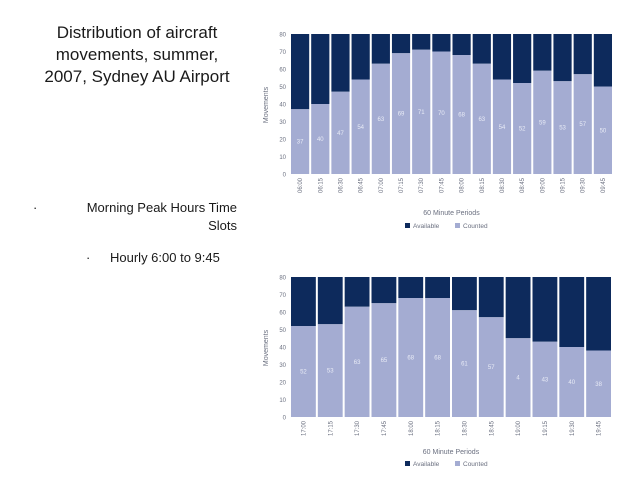 Image resolution: width=638 pixels, height=479 pixels. Describe the element at coordinates (385, 428) in the screenshot. I see `x-tick-label: 17:45` at that location.